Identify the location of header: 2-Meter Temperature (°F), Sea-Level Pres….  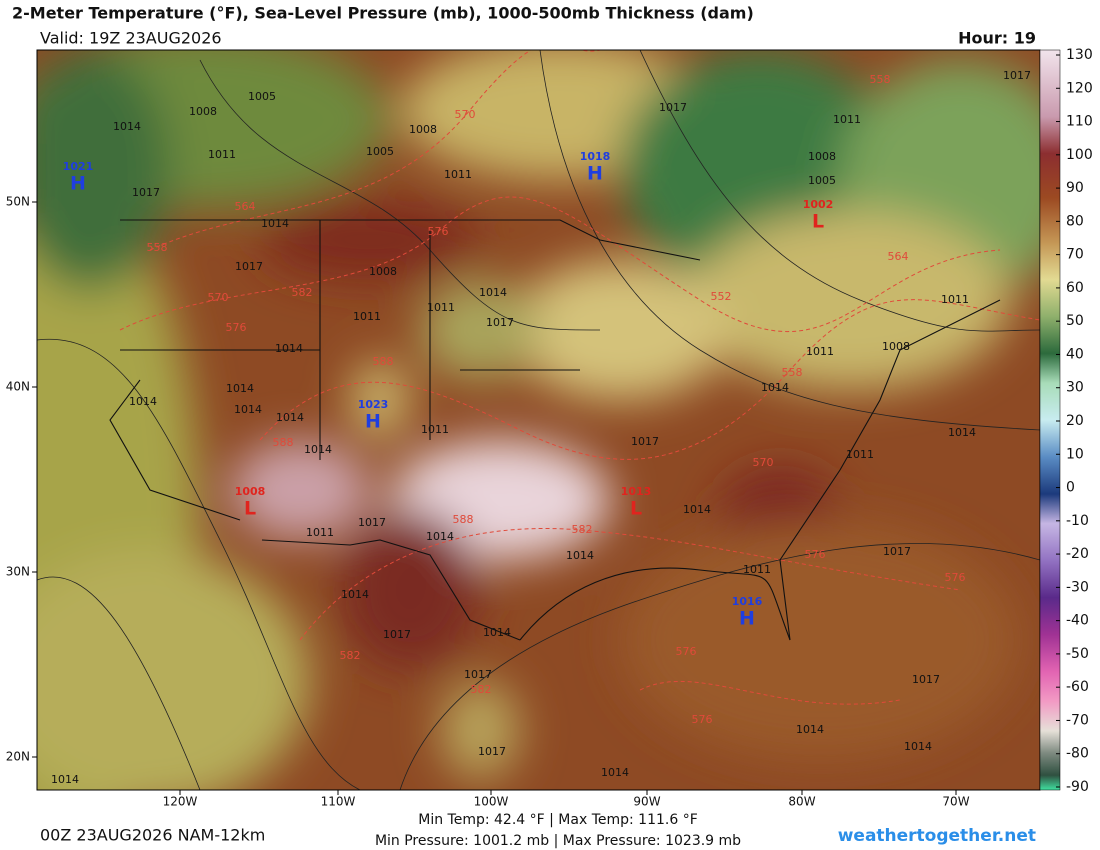
(524, 26).